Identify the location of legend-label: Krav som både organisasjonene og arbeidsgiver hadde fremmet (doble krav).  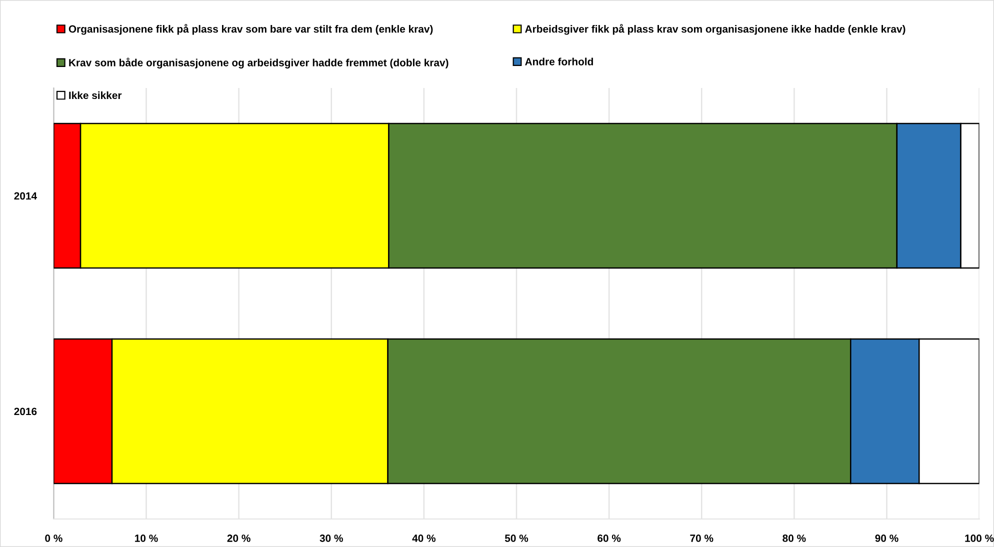
(258, 63).